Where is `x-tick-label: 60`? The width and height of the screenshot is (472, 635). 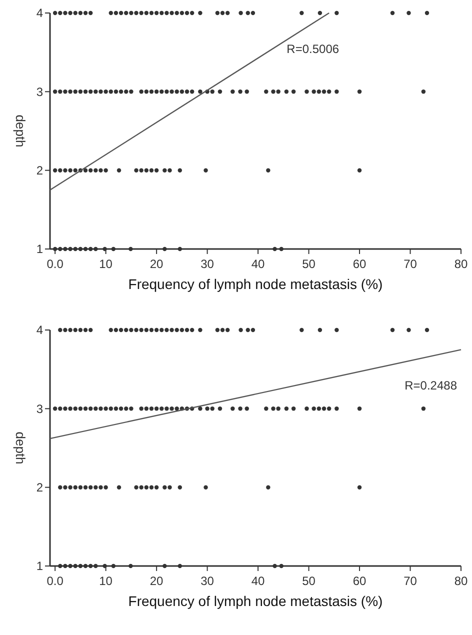
x-tick-label: 60 is located at coordinates (359, 581).